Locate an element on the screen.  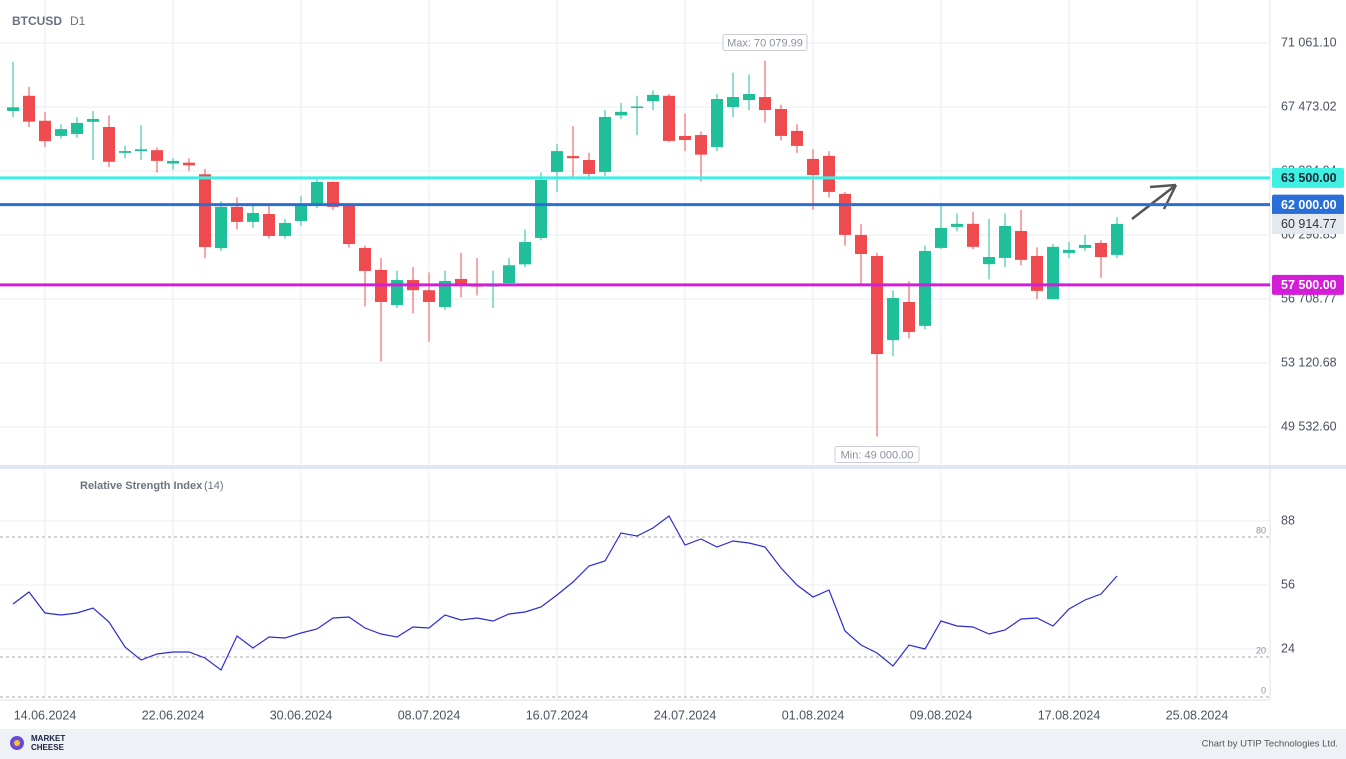
y-tick-label: 24 is located at coordinates (1288, 648).